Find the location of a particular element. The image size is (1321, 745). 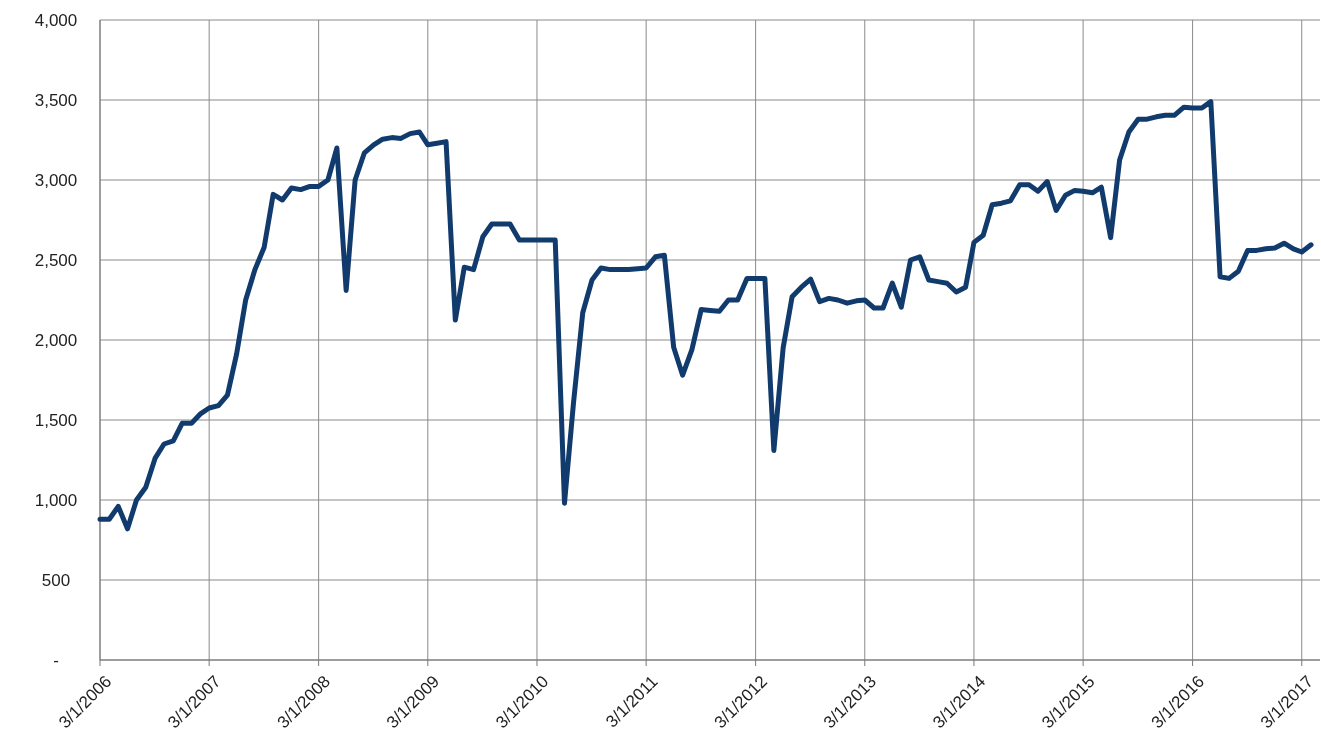

y-tick-label: 500 is located at coordinates (56, 580).